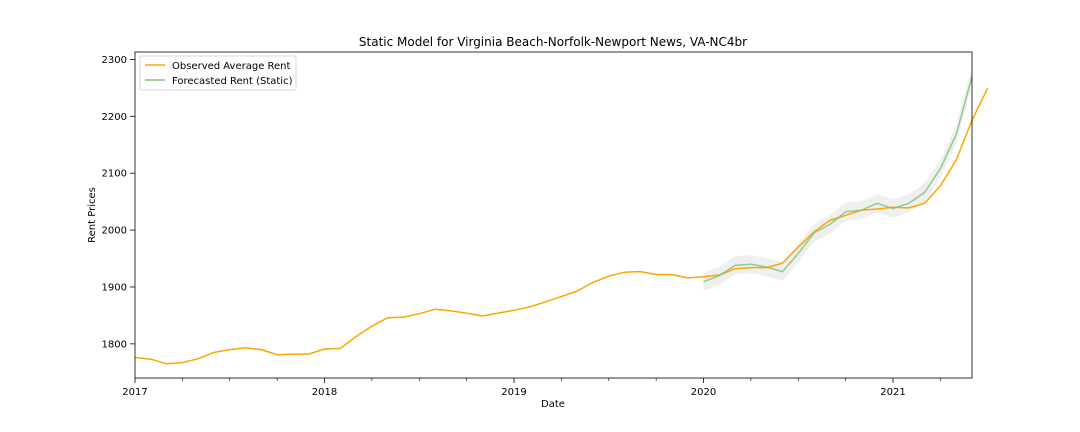 The width and height of the screenshot is (1080, 432). I want to click on x-tick-label: 2018, so click(324, 392).